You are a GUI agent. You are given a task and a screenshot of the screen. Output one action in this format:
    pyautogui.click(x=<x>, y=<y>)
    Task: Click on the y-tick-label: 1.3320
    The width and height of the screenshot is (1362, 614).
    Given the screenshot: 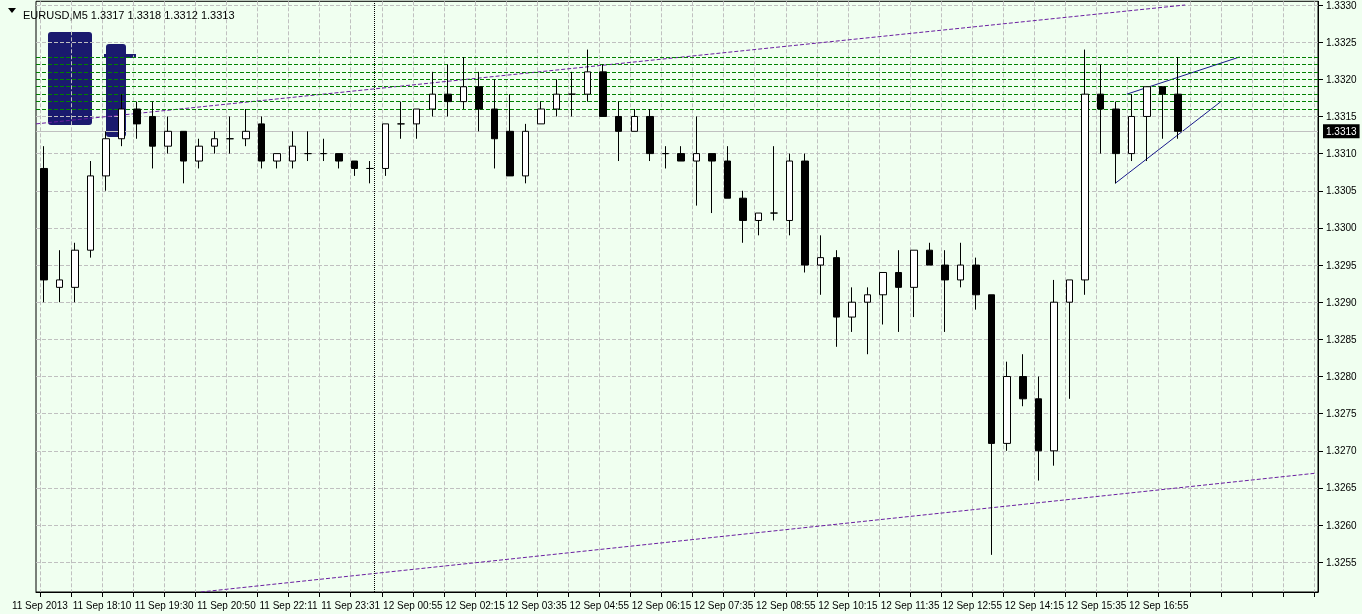 What is the action you would take?
    pyautogui.click(x=1342, y=79)
    